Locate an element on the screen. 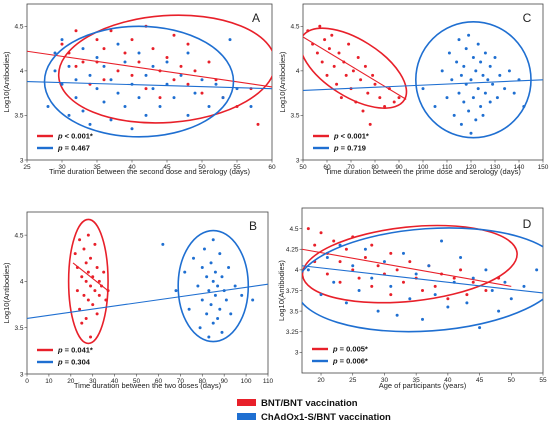 This screenshot has width=550, height=429. x-tick-label: 70 is located at coordinates (351, 167).